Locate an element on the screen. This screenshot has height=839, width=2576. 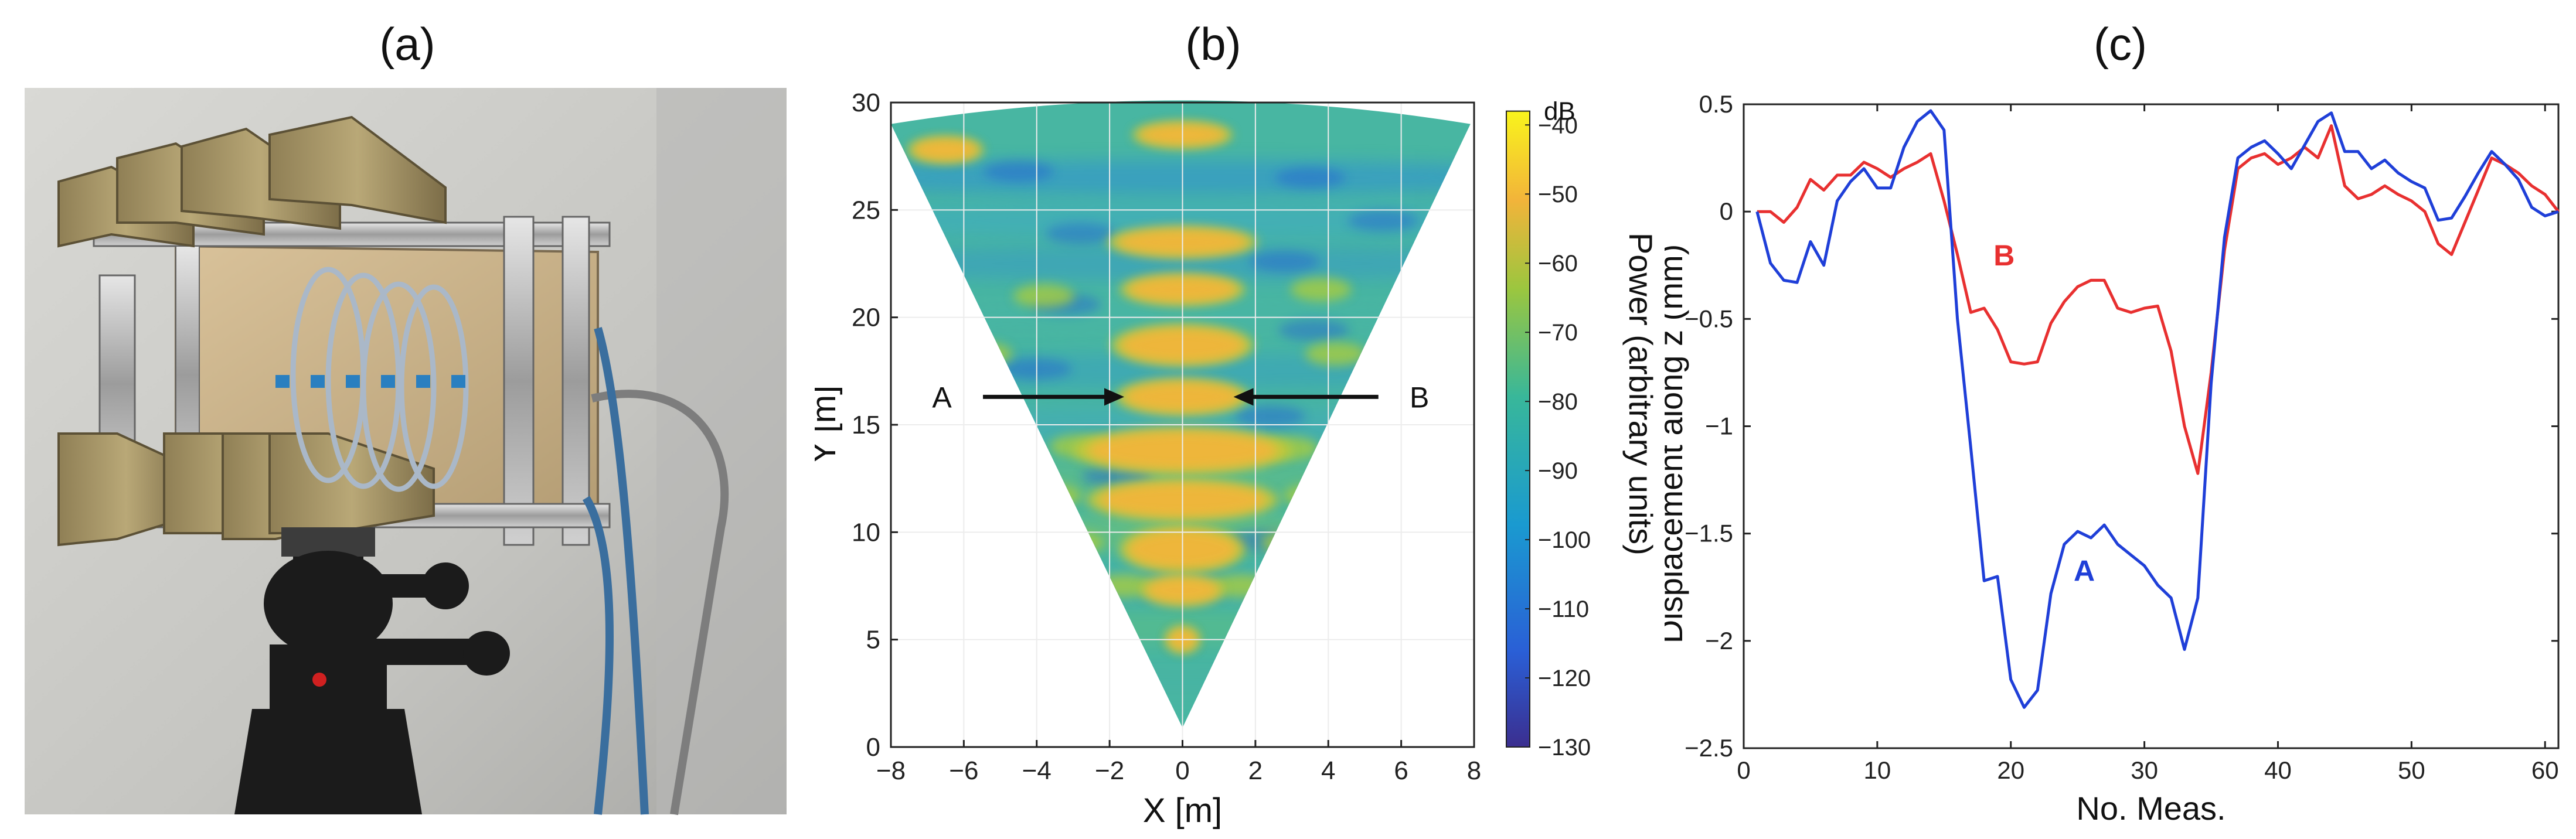
y-tick-label: 5 is located at coordinates (873, 640).